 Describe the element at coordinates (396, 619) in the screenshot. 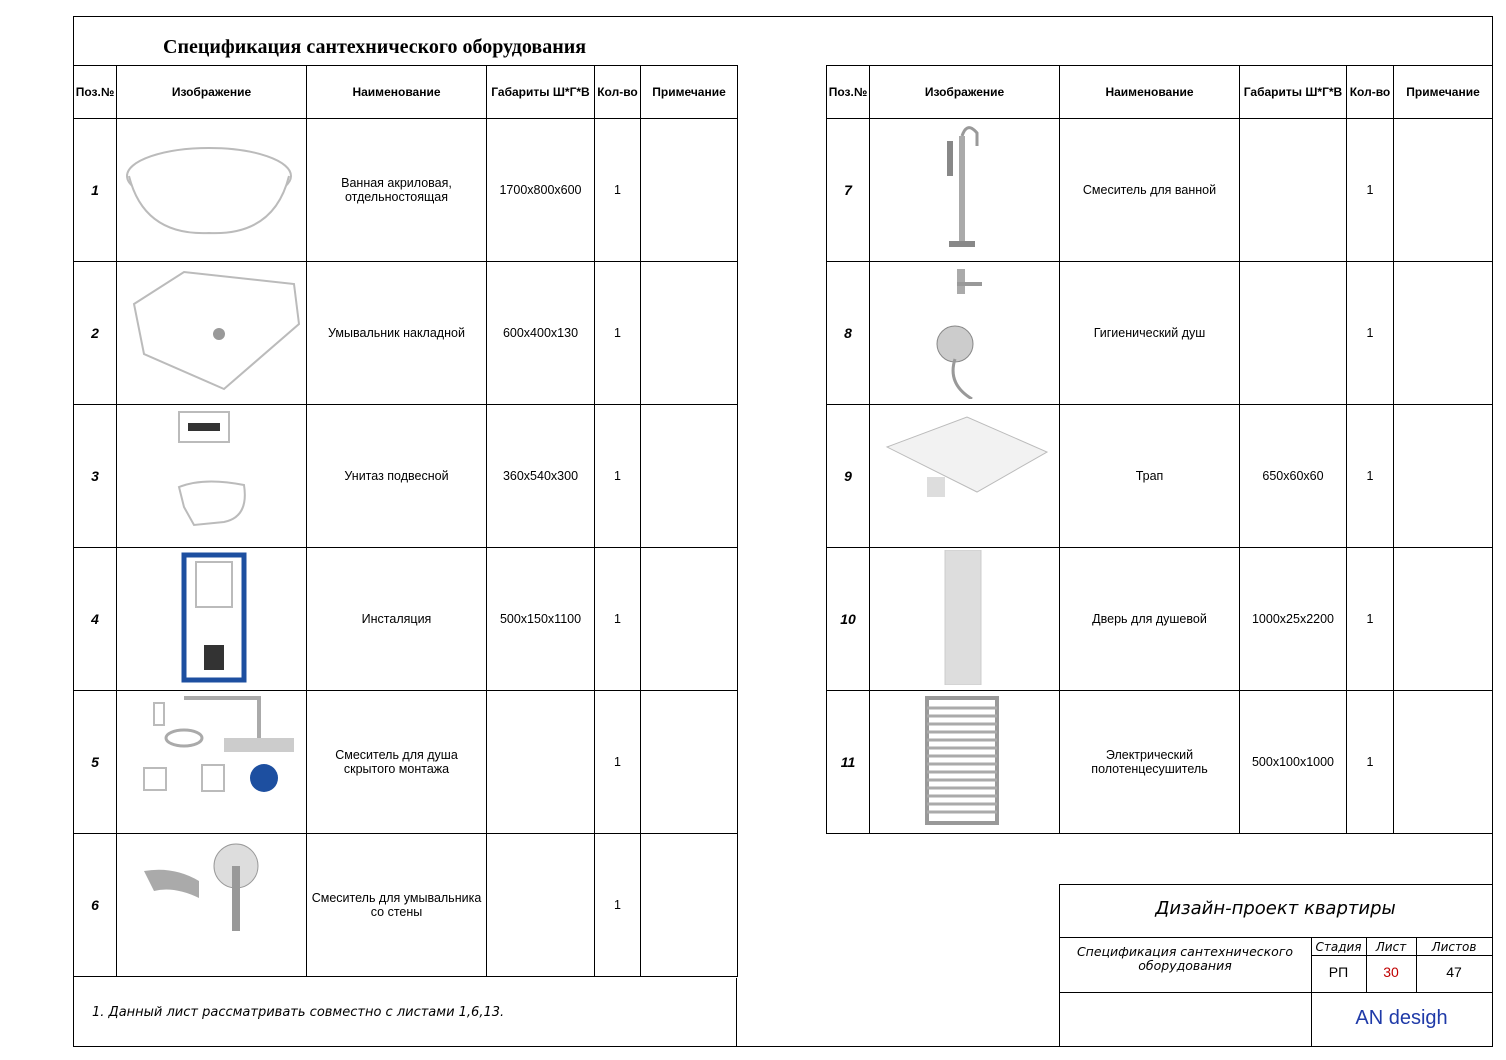

I see `item-name: Инсталяция` at that location.